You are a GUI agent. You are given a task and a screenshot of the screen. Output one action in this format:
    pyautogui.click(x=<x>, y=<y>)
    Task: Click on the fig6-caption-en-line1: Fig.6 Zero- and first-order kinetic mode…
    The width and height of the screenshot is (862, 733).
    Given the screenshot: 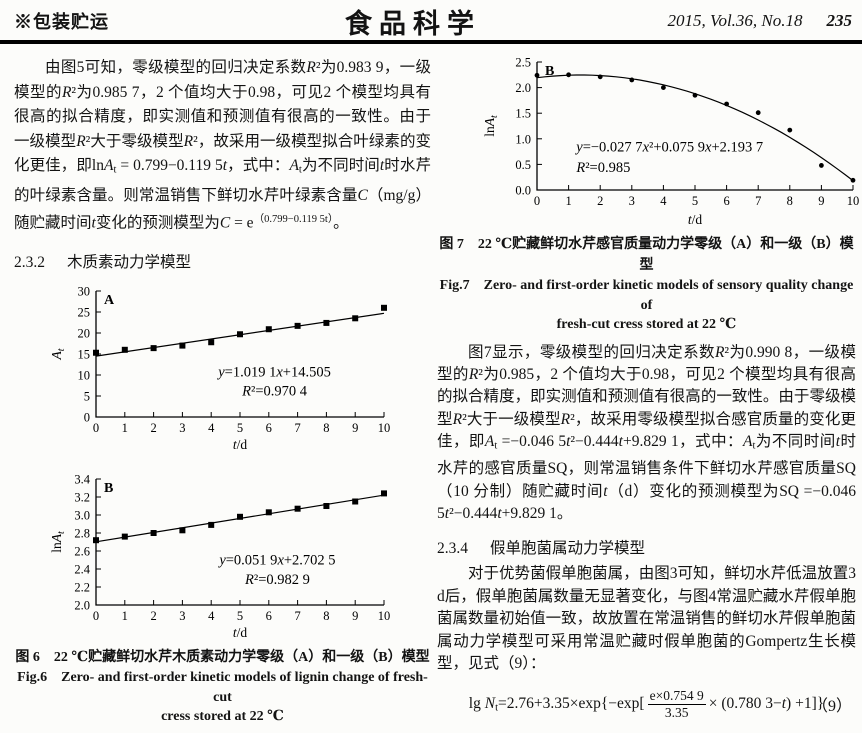 What is the action you would take?
    pyautogui.click(x=222, y=687)
    